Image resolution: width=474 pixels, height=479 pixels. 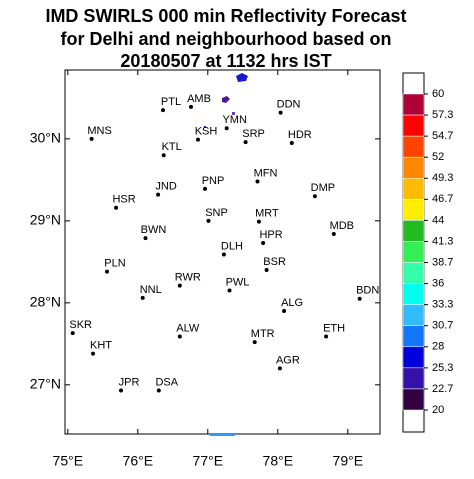 What do you see at coordinates (442, 178) in the screenshot?
I see `colorbar-label: 49.3` at bounding box center [442, 178].